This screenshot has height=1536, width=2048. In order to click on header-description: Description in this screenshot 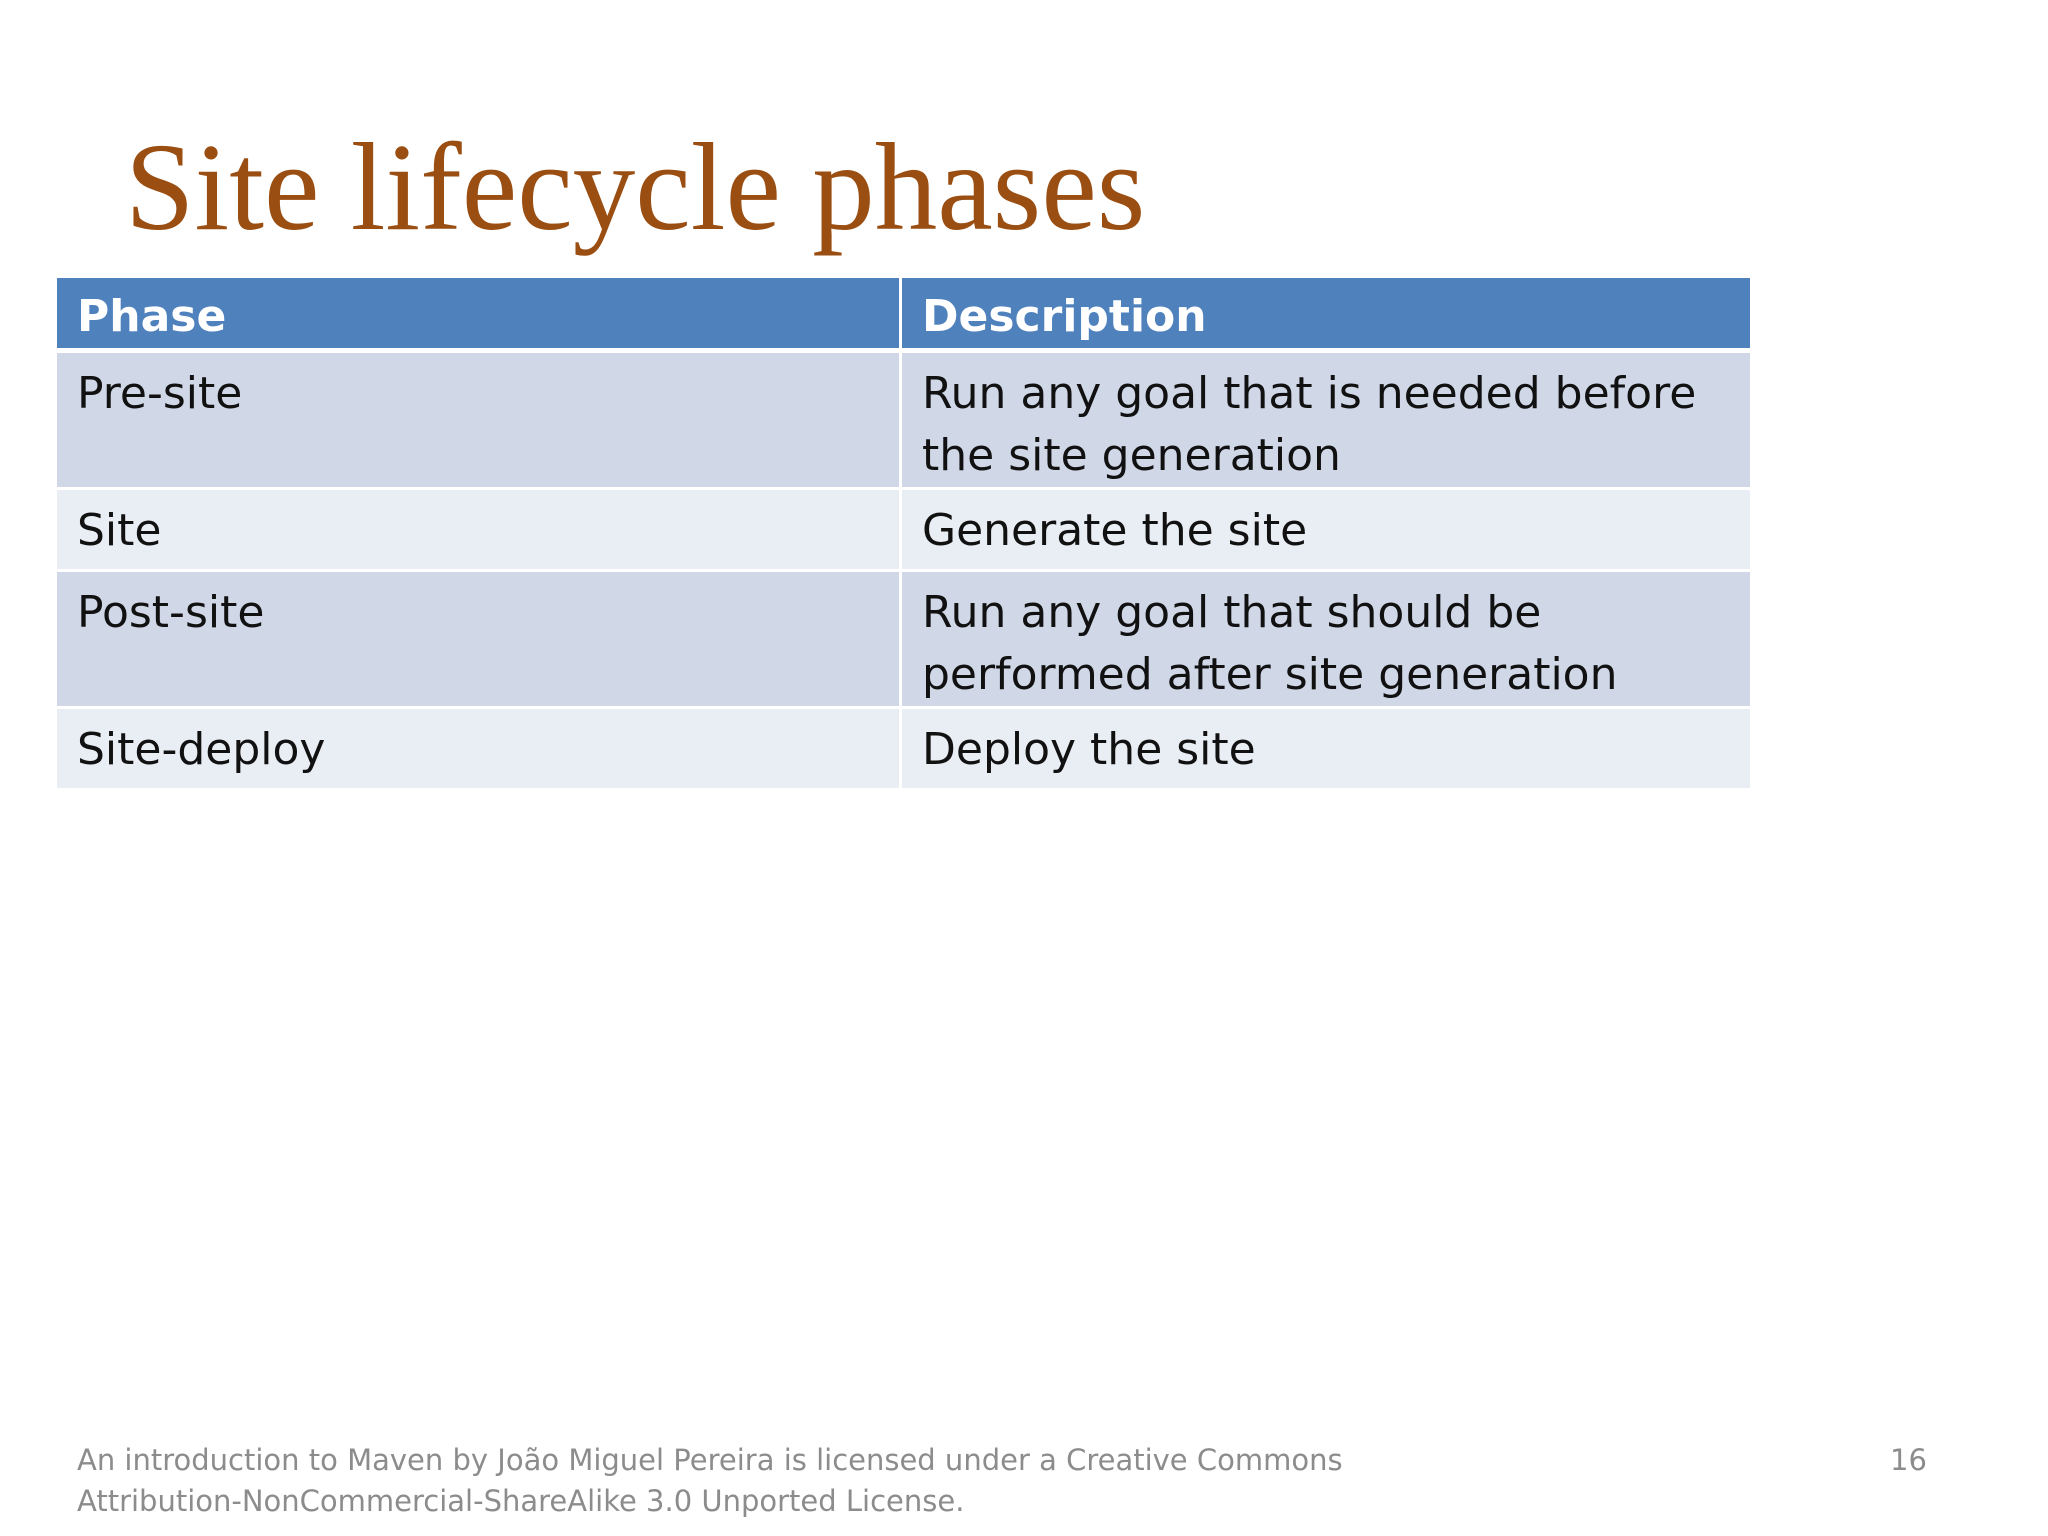, I will do `click(1326, 315)`.